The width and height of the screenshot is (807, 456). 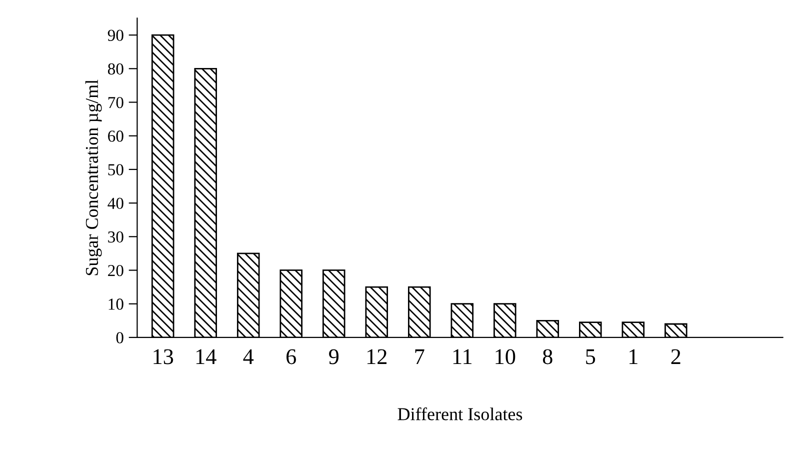 What do you see at coordinates (116, 69) in the screenshot?
I see `y-tick-label: 80` at bounding box center [116, 69].